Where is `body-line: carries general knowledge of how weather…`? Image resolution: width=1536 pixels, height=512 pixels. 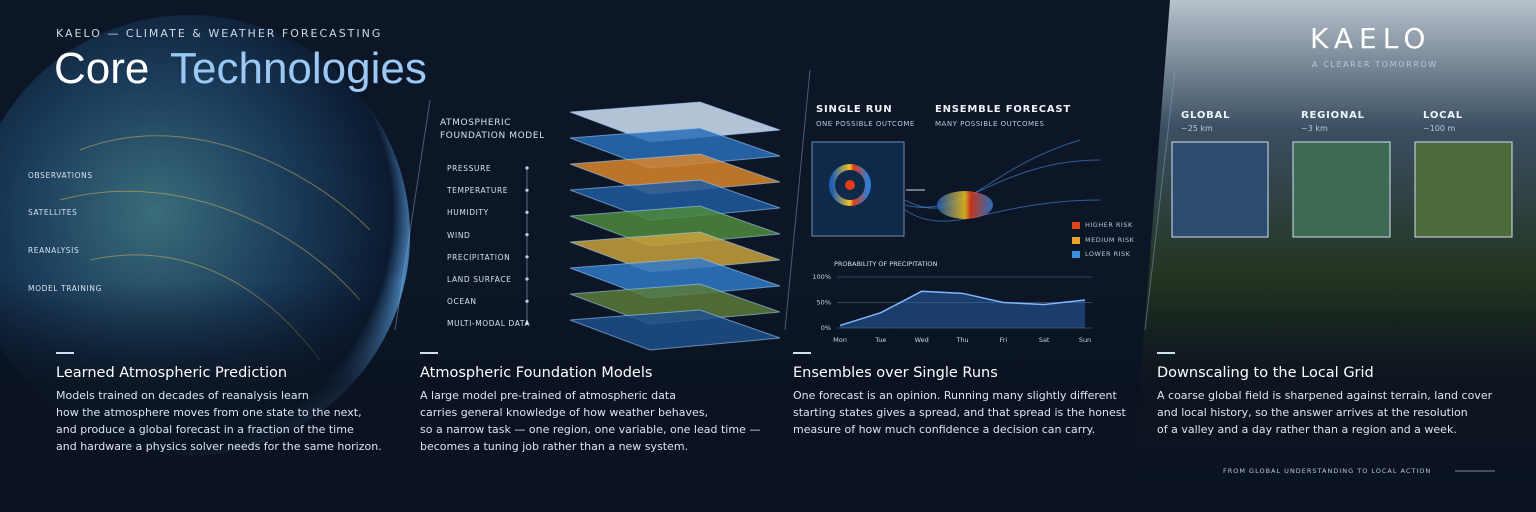 body-line: carries general knowledge of how weather… is located at coordinates (564, 412).